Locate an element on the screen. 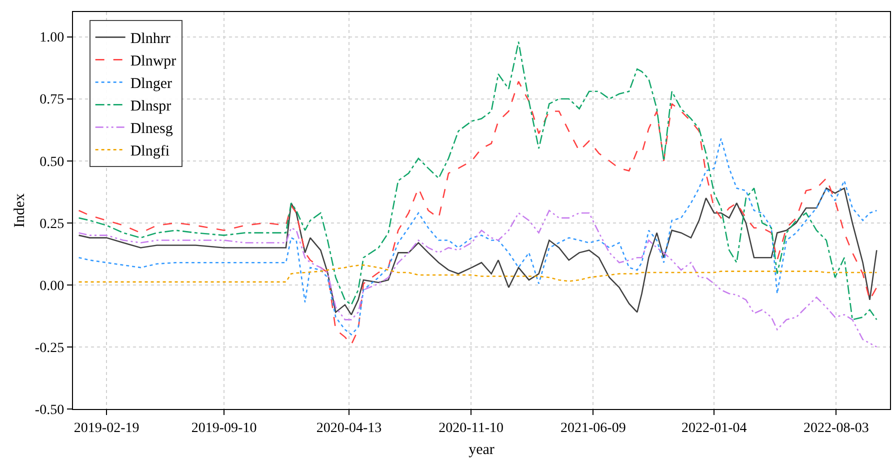 This screenshot has width=896, height=459. legend-label: Dlnspr is located at coordinates (151, 106).